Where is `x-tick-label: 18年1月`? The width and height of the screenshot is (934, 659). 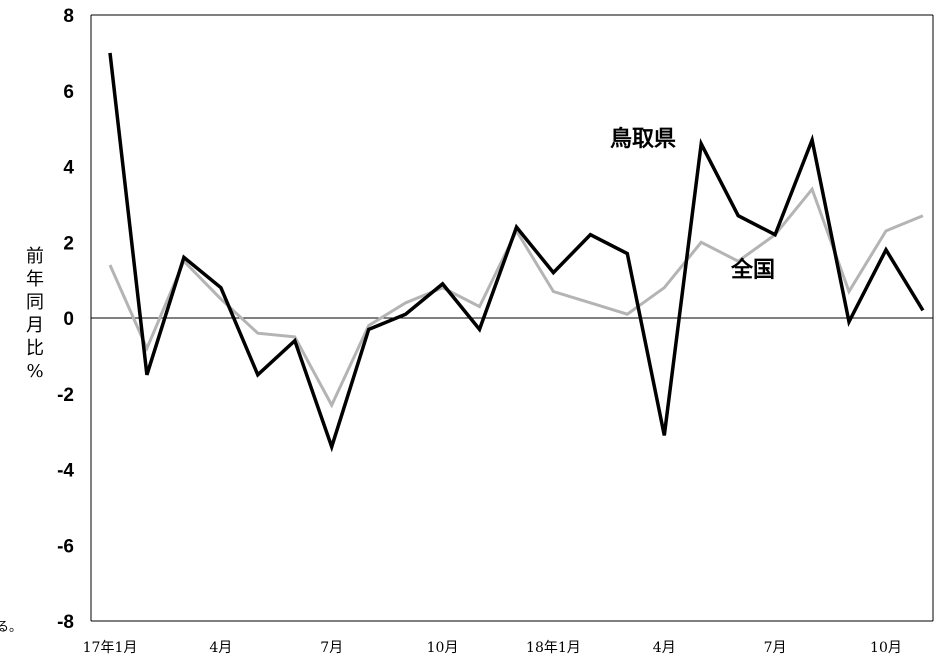 x-tick-label: 18年1月 is located at coordinates (553, 648).